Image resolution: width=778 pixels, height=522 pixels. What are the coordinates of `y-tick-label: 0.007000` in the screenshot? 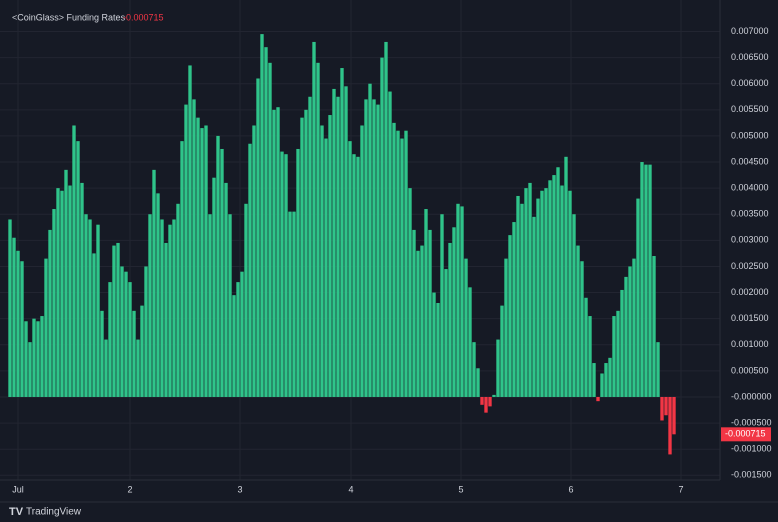 It's located at (750, 31).